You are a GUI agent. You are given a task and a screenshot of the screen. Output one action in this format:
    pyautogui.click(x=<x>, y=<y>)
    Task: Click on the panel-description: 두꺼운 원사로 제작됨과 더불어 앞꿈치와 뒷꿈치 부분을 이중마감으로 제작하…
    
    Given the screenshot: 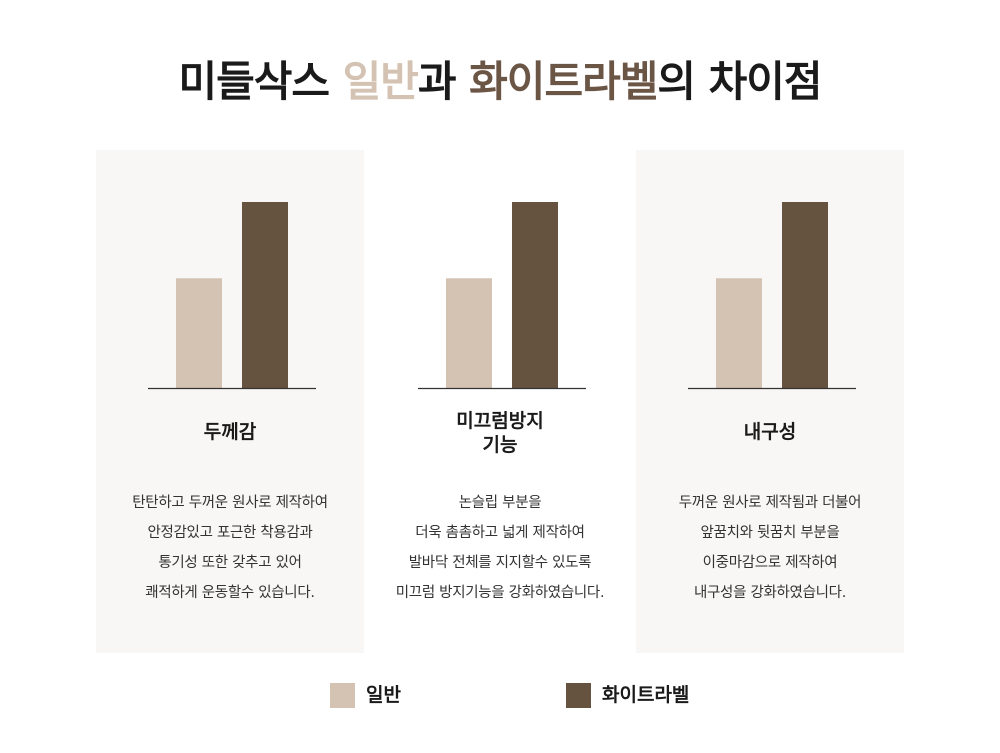 What is the action you would take?
    pyautogui.click(x=770, y=548)
    